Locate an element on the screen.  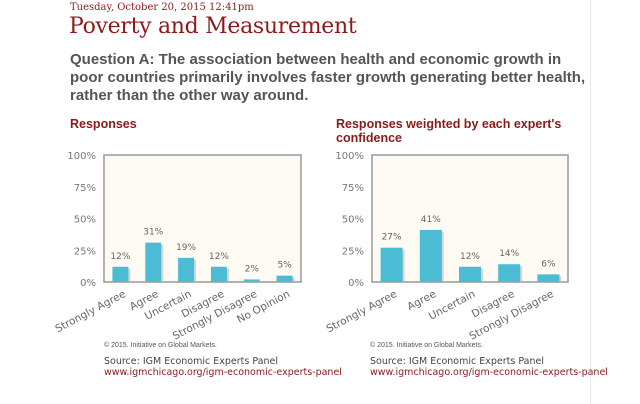
post-date: Tuesday, October 20, 2015 12:41pm is located at coordinates (162, 7).